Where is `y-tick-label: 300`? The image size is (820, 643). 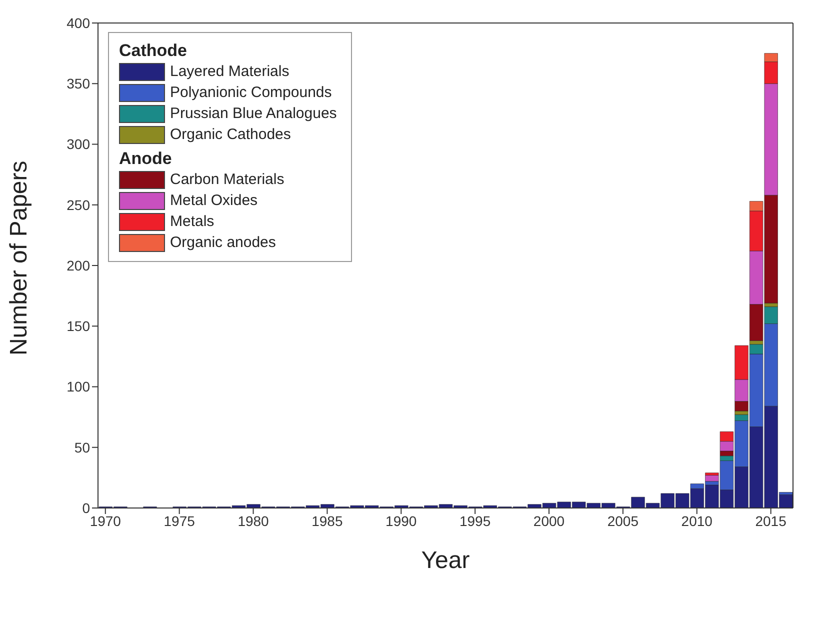
y-tick-label: 300 is located at coordinates (78, 144).